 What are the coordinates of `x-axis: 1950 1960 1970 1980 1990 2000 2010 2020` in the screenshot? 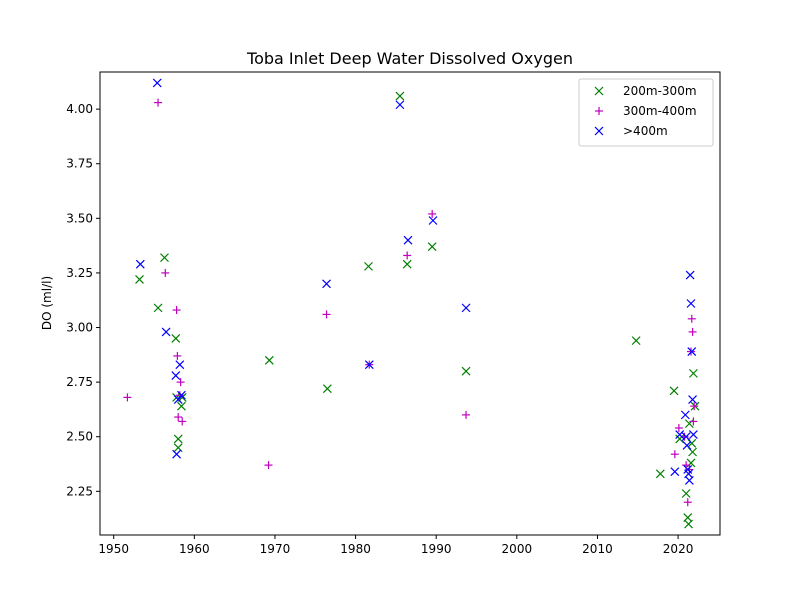 It's located at (395, 545).